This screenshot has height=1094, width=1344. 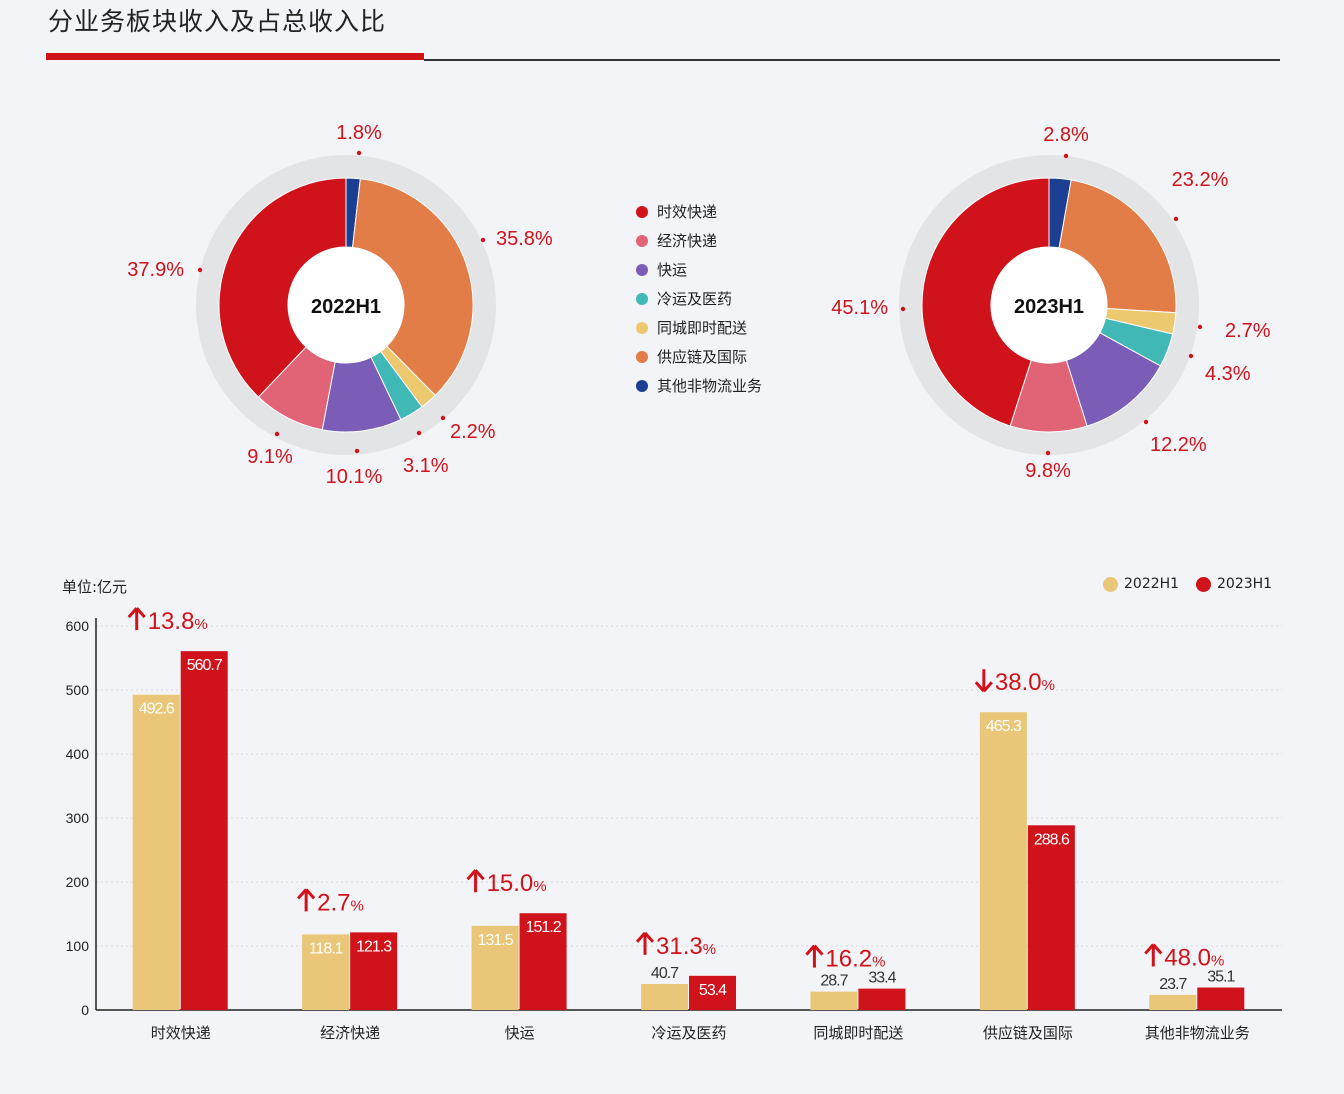 I want to click on bar-value-label-2023: 121.3, so click(x=374, y=946).